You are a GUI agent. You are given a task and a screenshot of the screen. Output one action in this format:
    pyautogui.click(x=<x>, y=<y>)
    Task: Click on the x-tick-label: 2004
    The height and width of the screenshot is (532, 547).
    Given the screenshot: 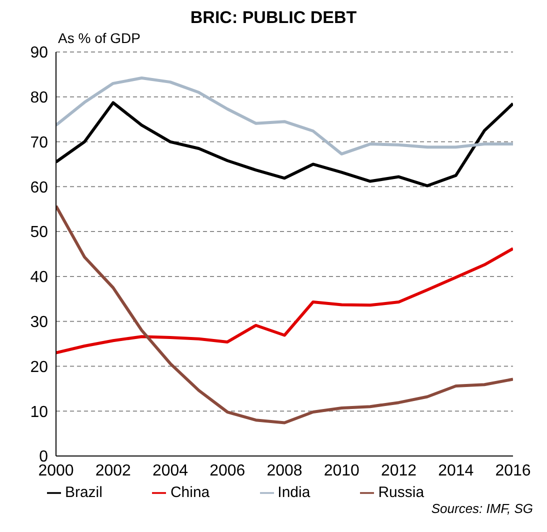 What is the action you would take?
    pyautogui.click(x=170, y=471)
    